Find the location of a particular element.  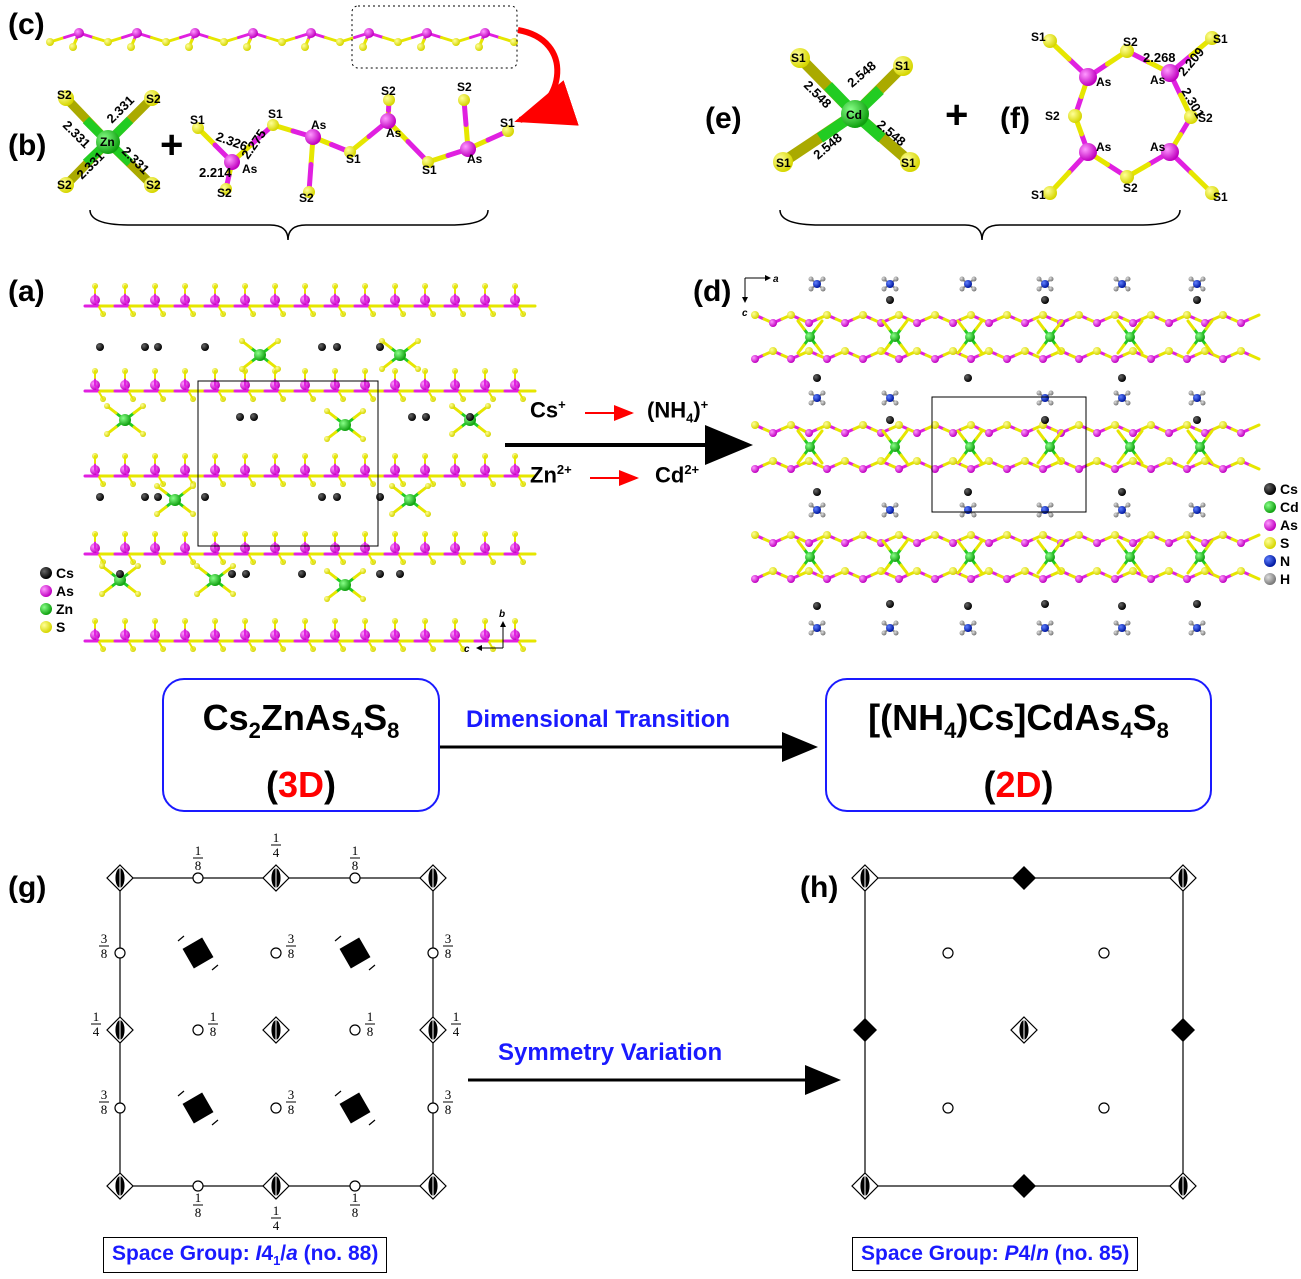

panel-e-s1-d: S1 is located at coordinates (908, 163).